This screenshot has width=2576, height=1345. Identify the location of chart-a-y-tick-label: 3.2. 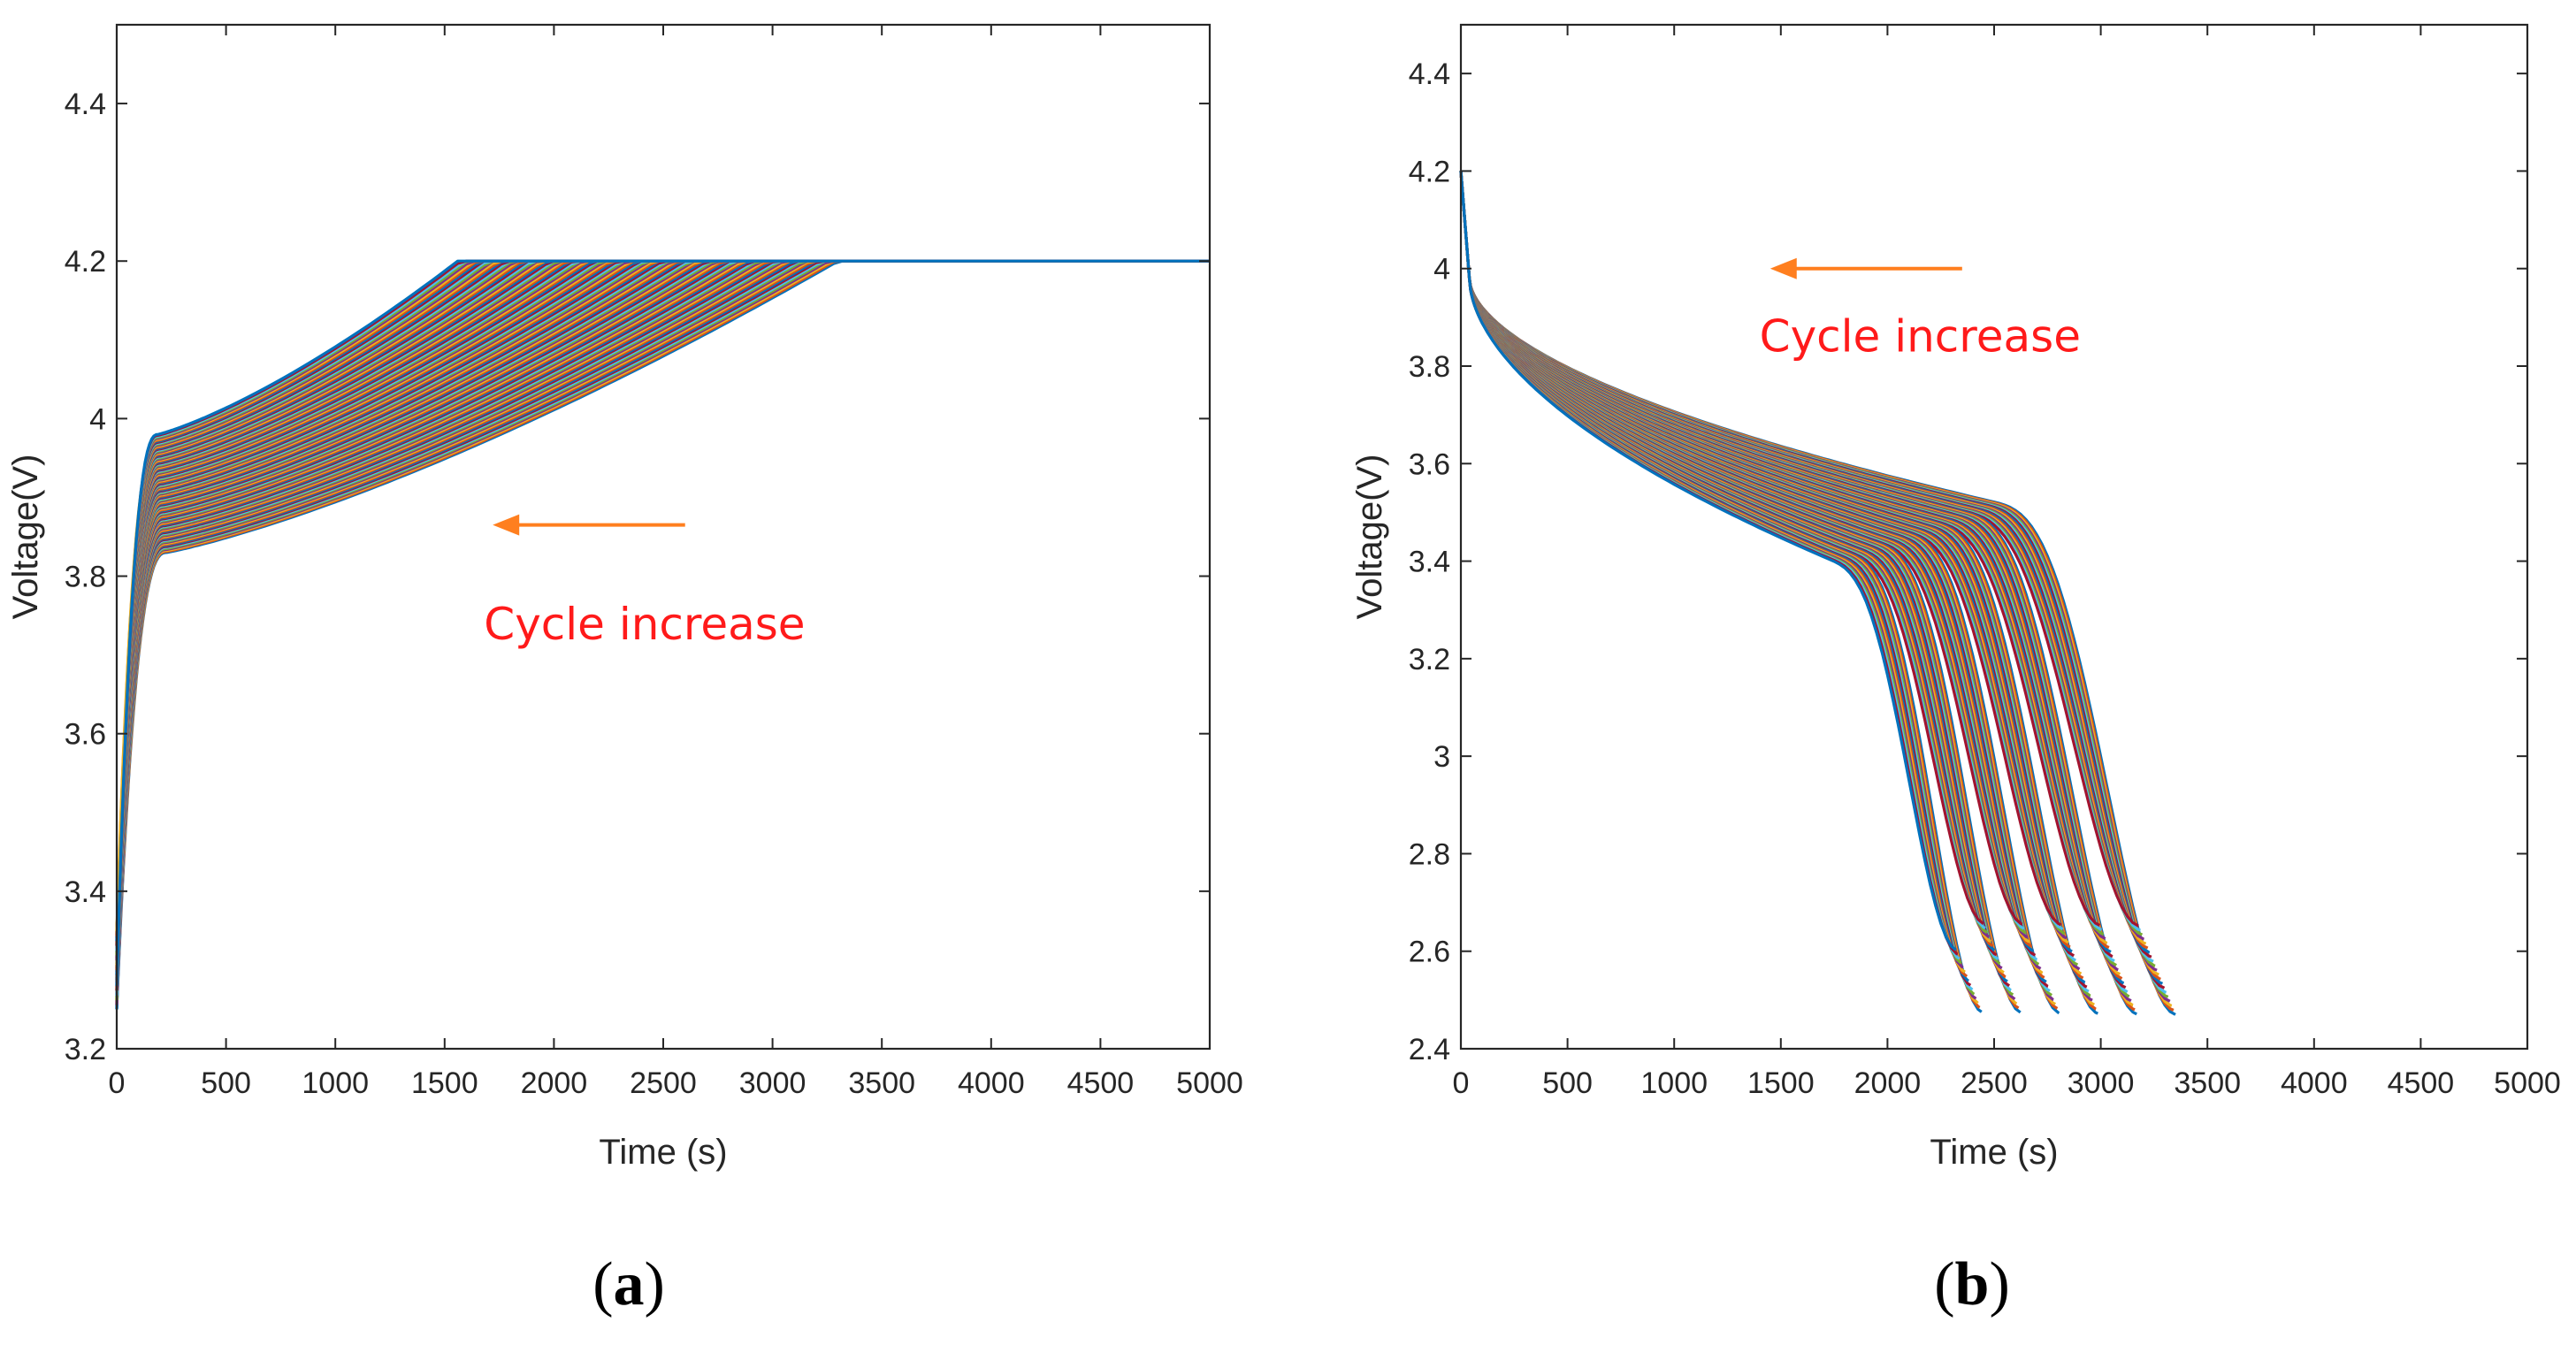
(86, 1049).